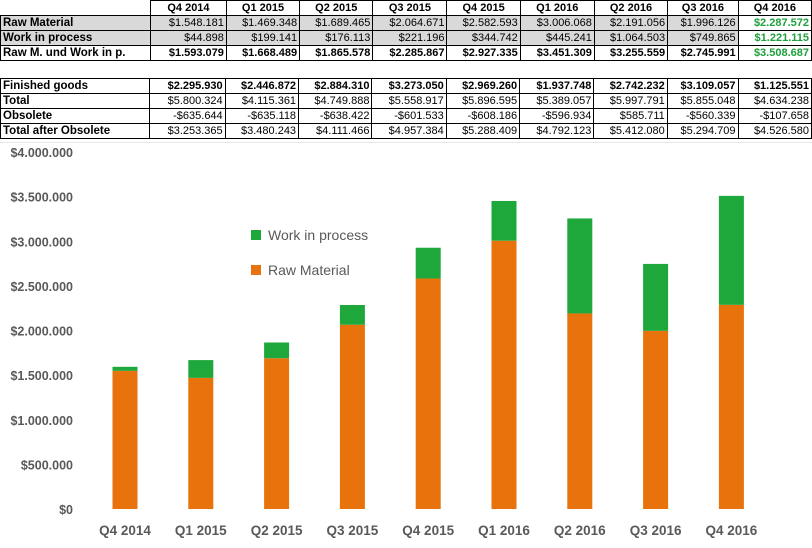 Image resolution: width=812 pixels, height=548 pixels. What do you see at coordinates (188, 8) in the screenshot?
I see `header-cell: Q4 2014` at bounding box center [188, 8].